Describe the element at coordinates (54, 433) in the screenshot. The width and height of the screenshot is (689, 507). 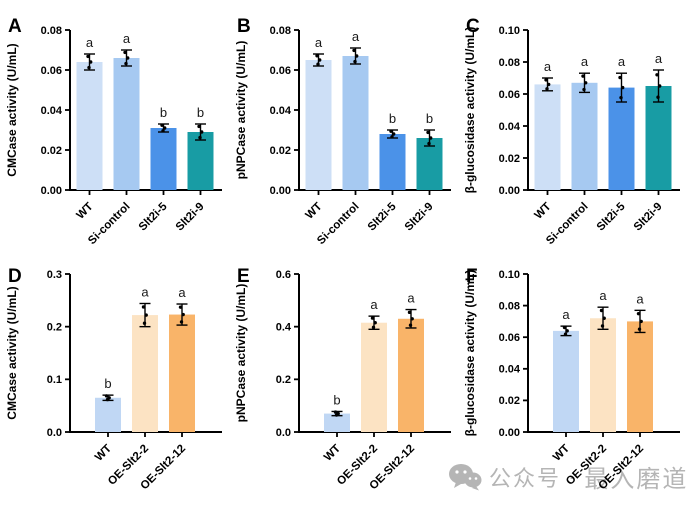
I see `y-tick-label: 0.0` at that location.